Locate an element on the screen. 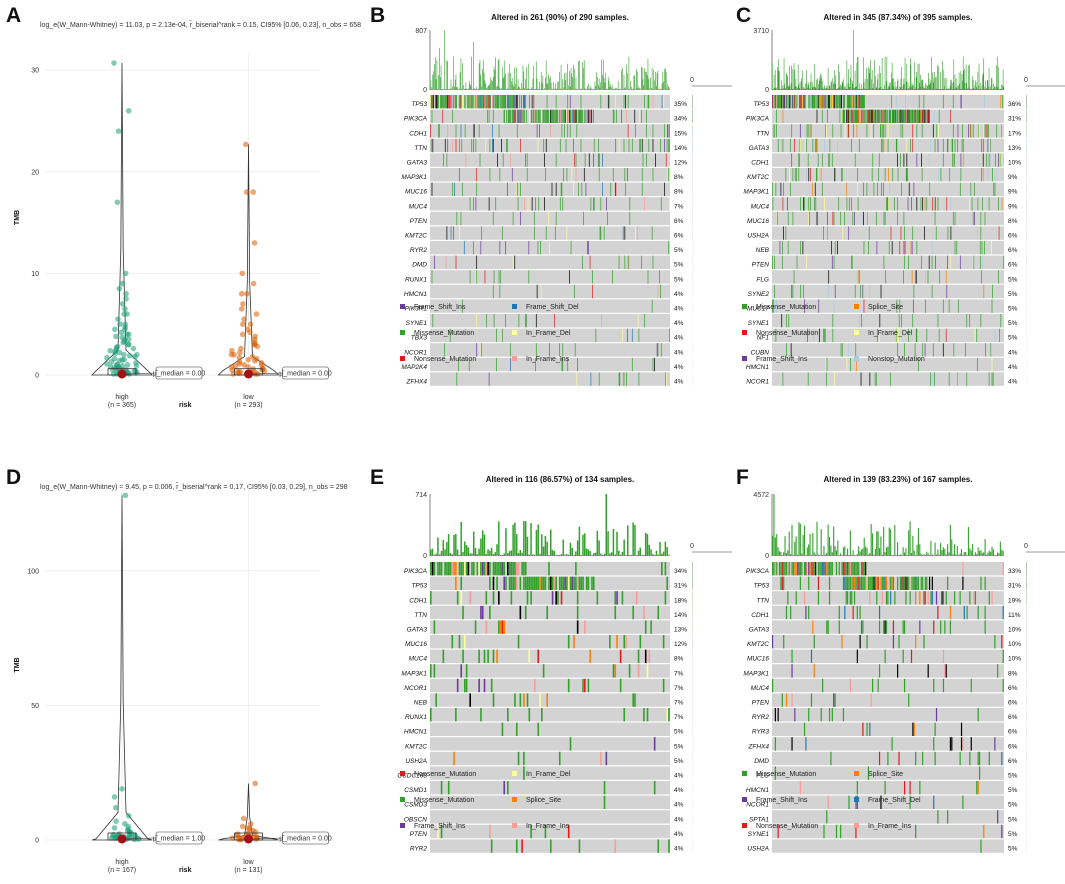  median-leader-line is located at coordinates (141, 373).